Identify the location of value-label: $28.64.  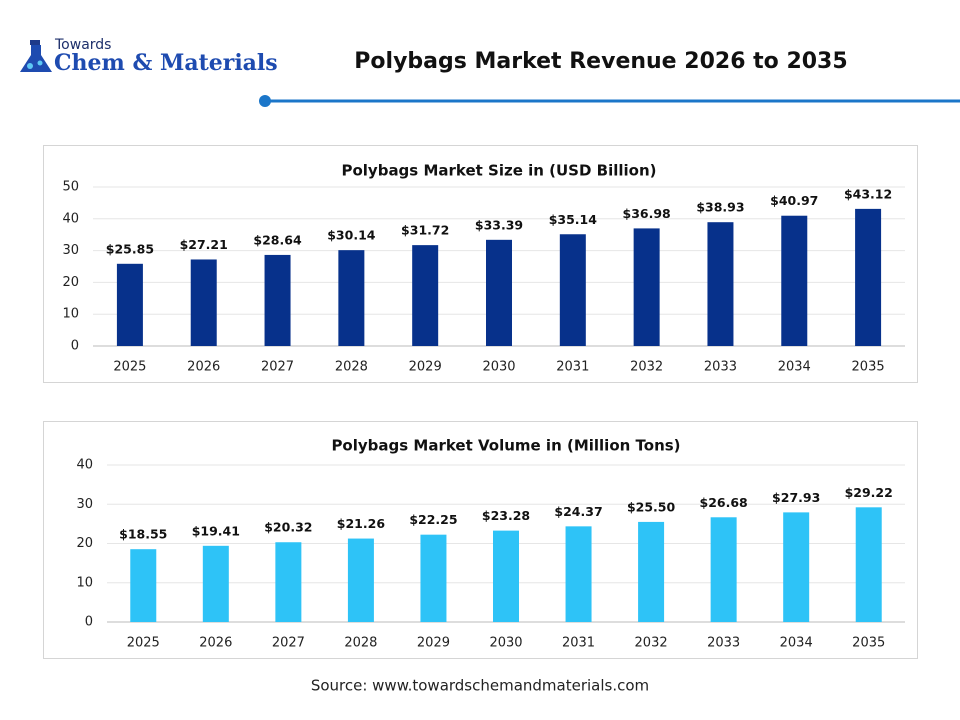
(277, 239).